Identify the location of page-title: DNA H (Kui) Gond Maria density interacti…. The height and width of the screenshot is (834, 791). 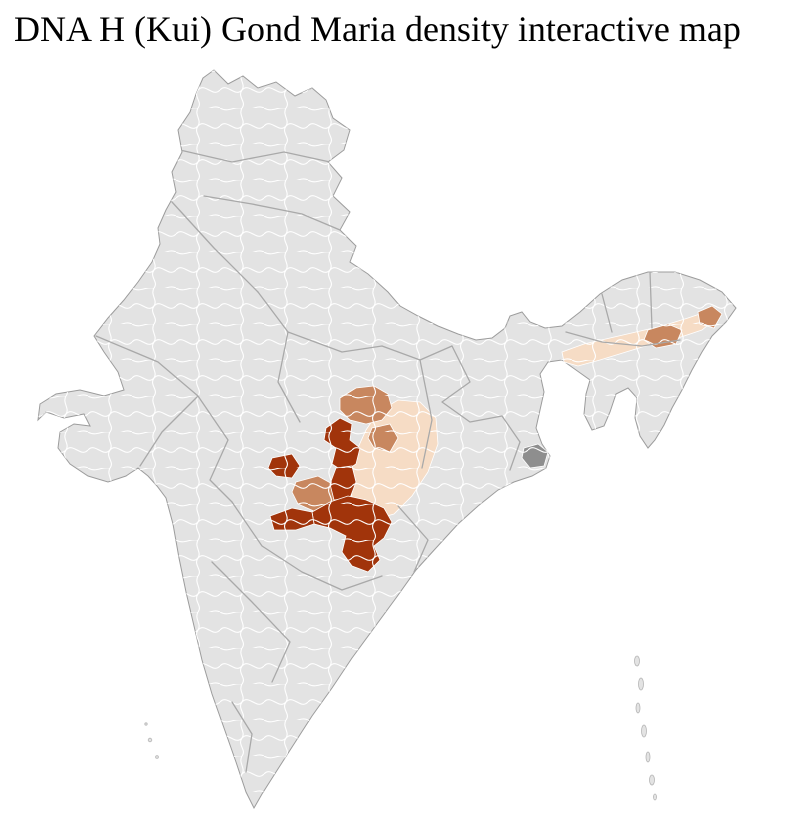
(377, 29).